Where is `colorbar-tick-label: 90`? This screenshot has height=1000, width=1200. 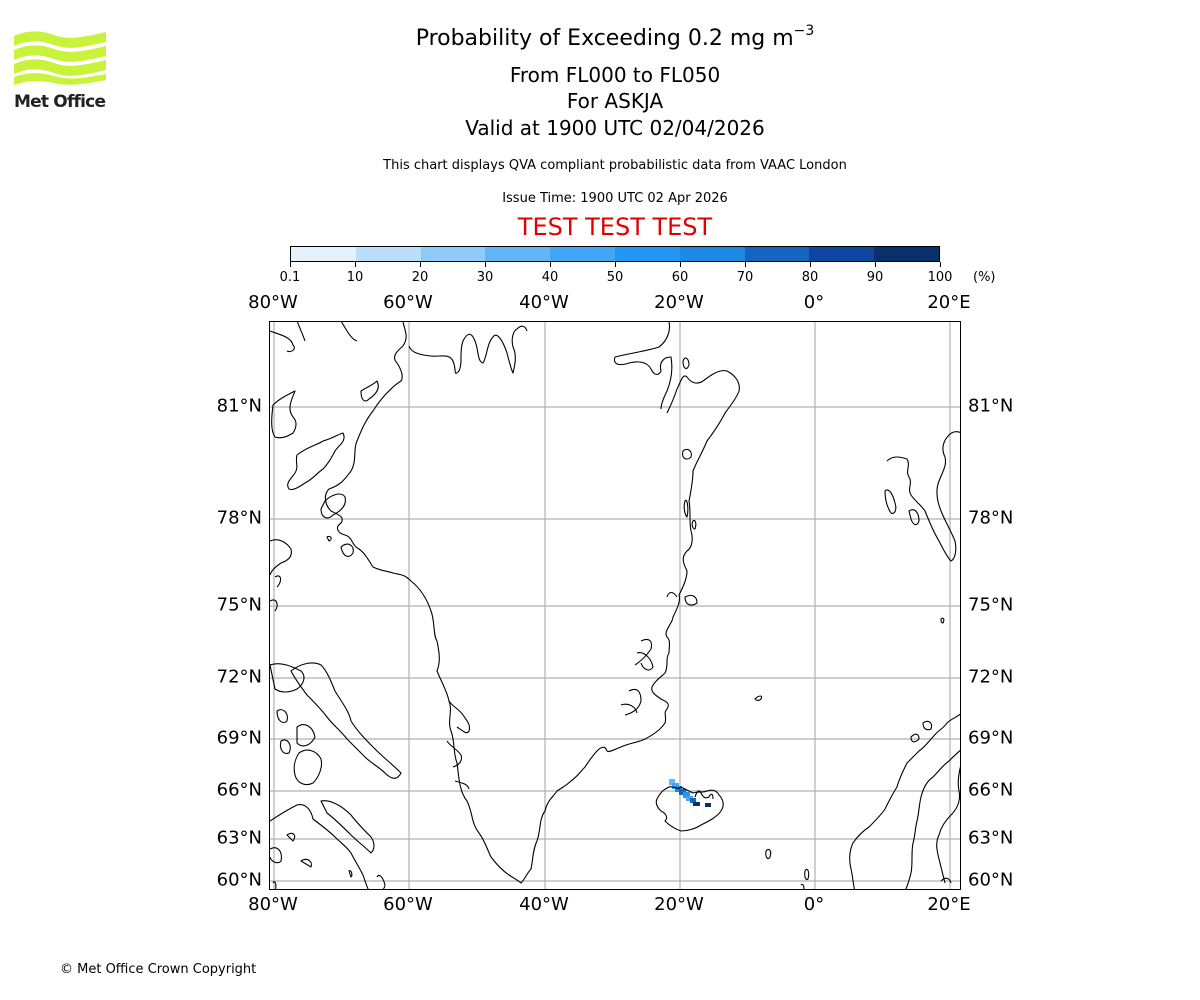
colorbar-tick-label: 90 is located at coordinates (875, 277).